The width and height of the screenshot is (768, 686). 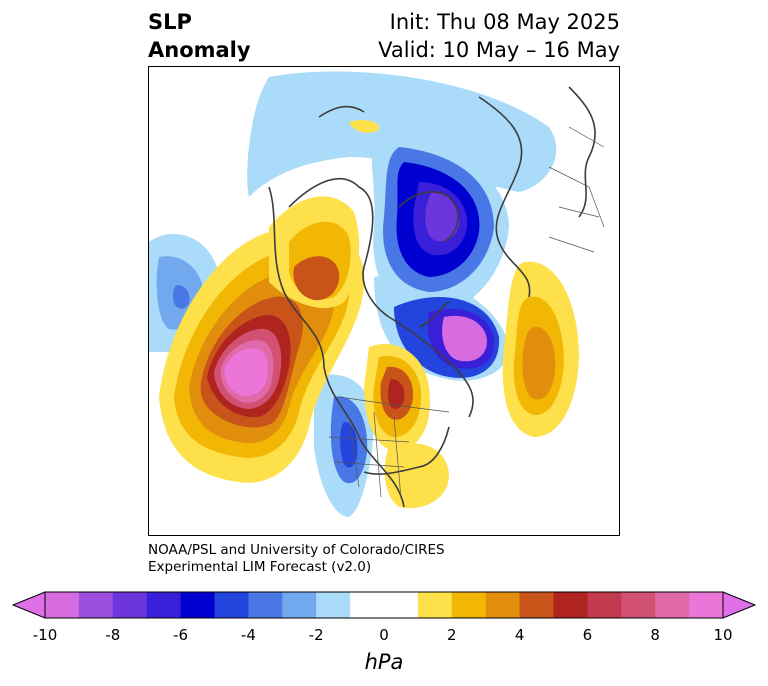 I want to click on colorbar-tick-labels: -10 -8 -6 -4 -2 0 2 4 6 8 10, so click(x=384, y=637).